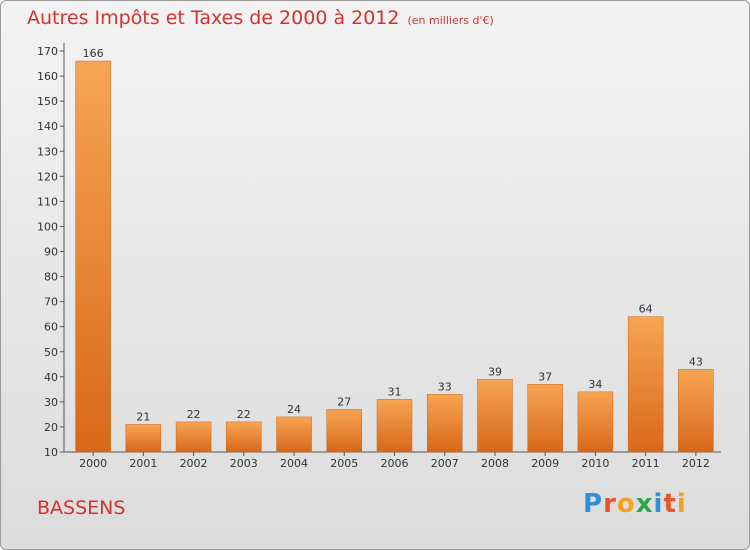 The height and width of the screenshot is (550, 750). Describe the element at coordinates (696, 361) in the screenshot. I see `data-label: 43` at that location.